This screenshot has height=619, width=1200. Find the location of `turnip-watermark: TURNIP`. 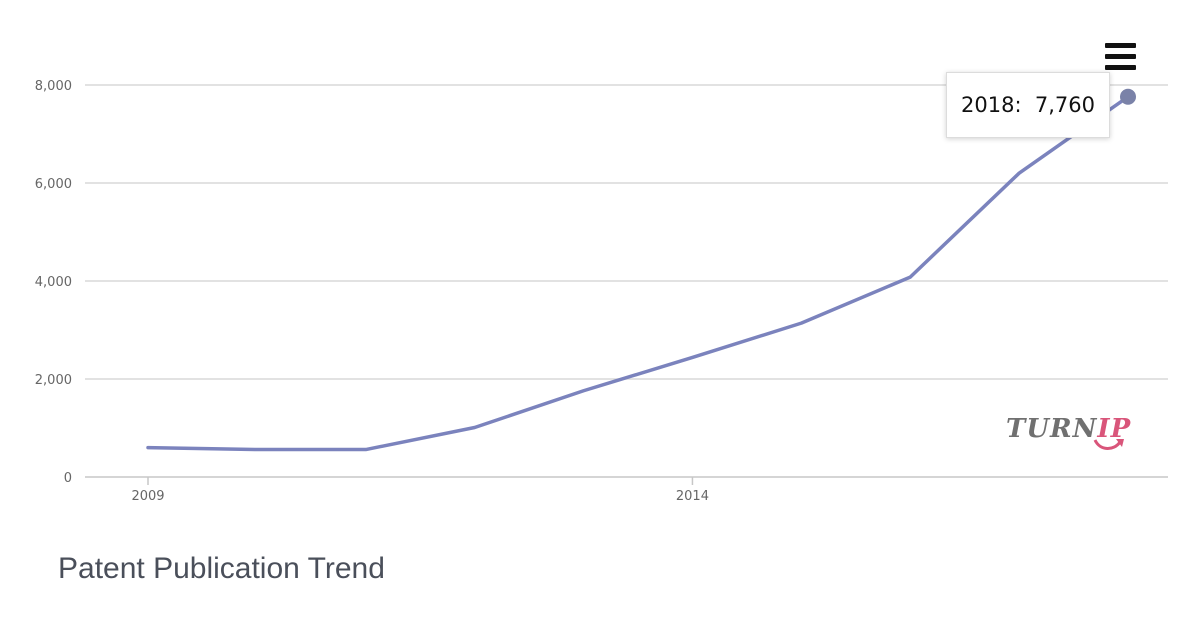

turnip-watermark: TURNIP is located at coordinates (1069, 432).